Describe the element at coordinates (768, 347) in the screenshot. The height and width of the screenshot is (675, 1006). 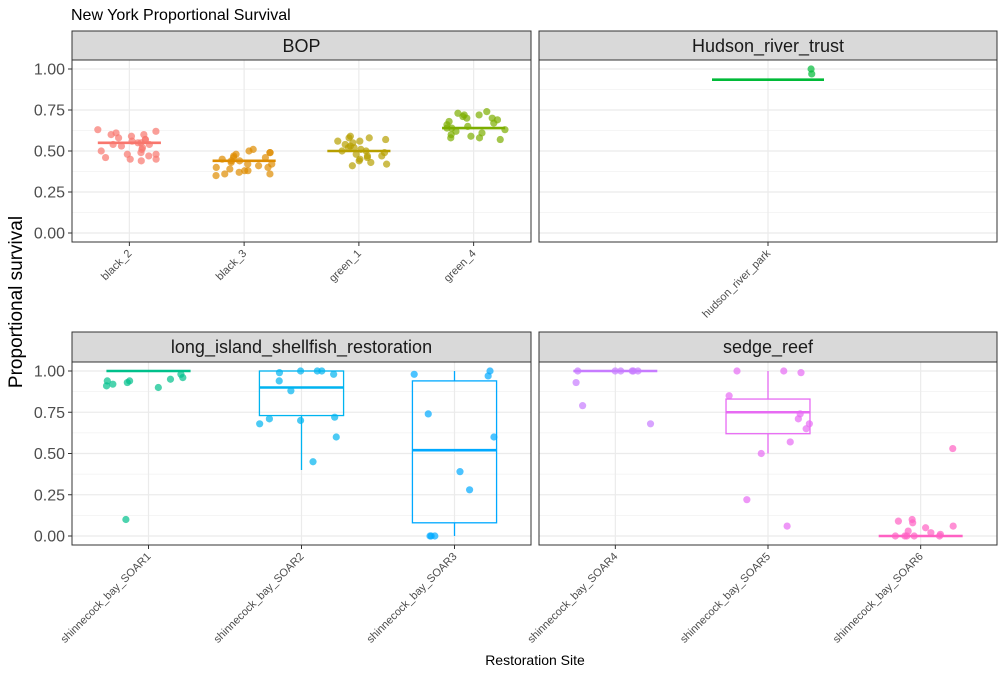
I see `facet-strip-label: sedge_reef` at that location.